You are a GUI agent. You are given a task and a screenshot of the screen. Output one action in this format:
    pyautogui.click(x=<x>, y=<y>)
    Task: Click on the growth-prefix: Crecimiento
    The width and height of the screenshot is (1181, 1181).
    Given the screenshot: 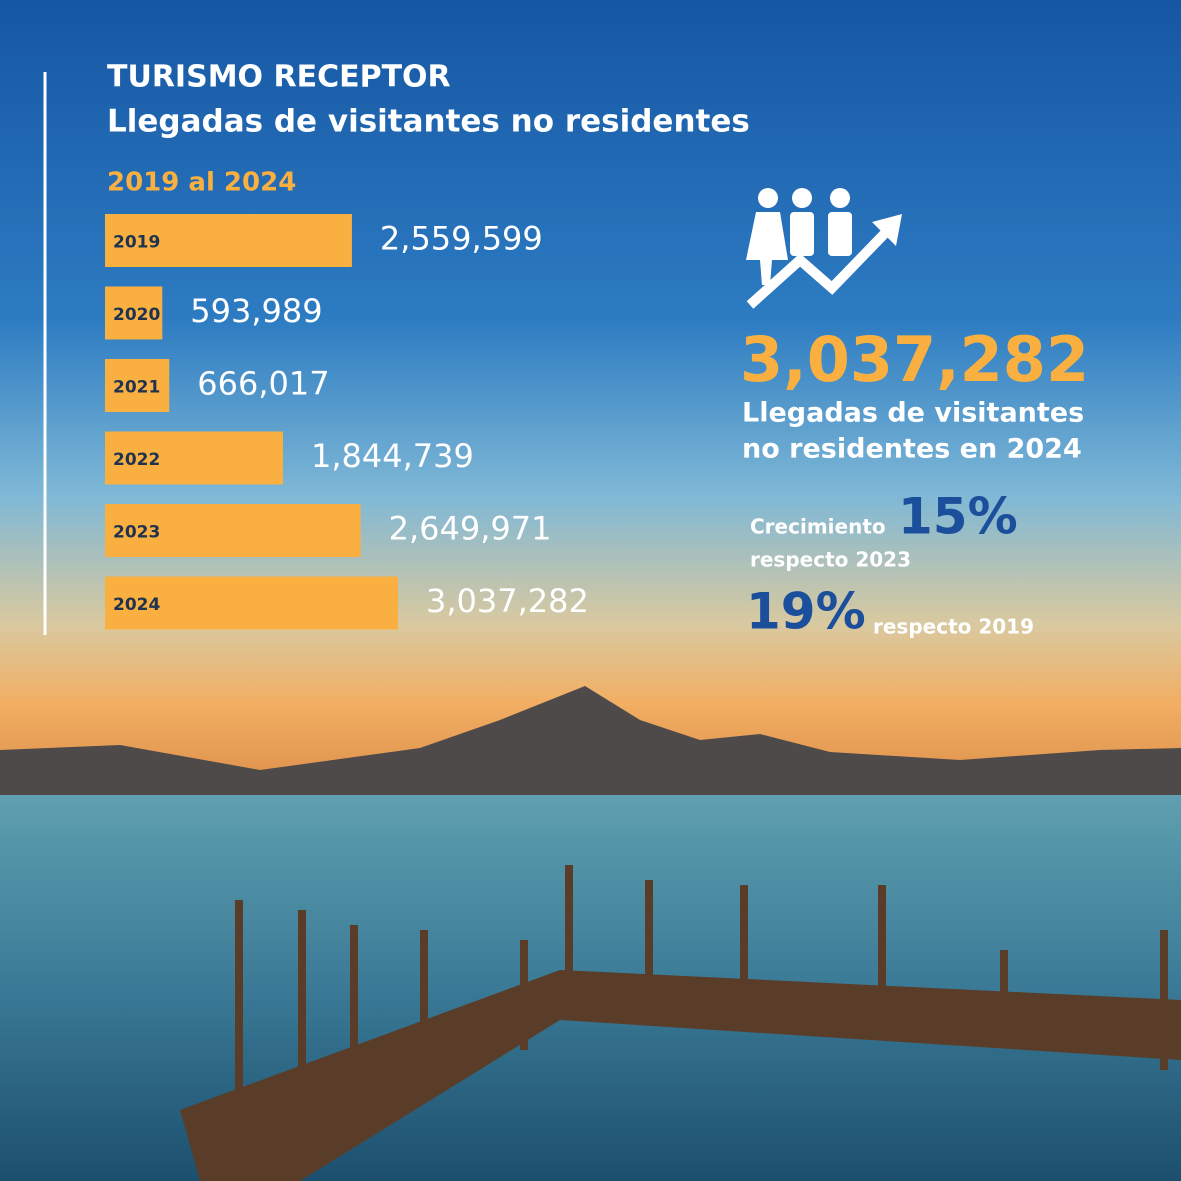 What is the action you would take?
    pyautogui.click(x=818, y=527)
    